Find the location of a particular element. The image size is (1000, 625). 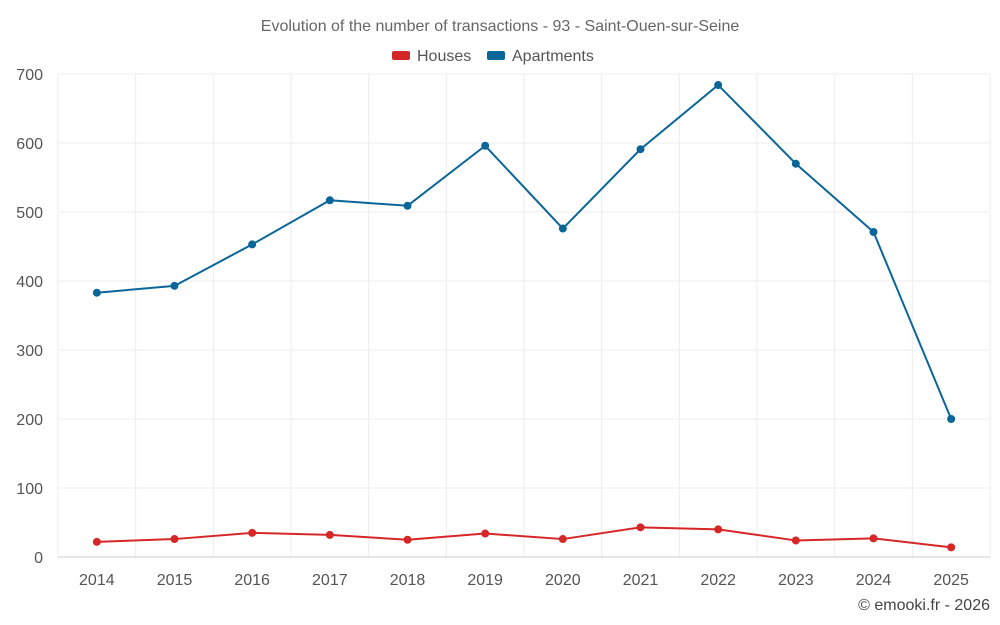

legend-label-apartments: Apartments is located at coordinates (553, 56).